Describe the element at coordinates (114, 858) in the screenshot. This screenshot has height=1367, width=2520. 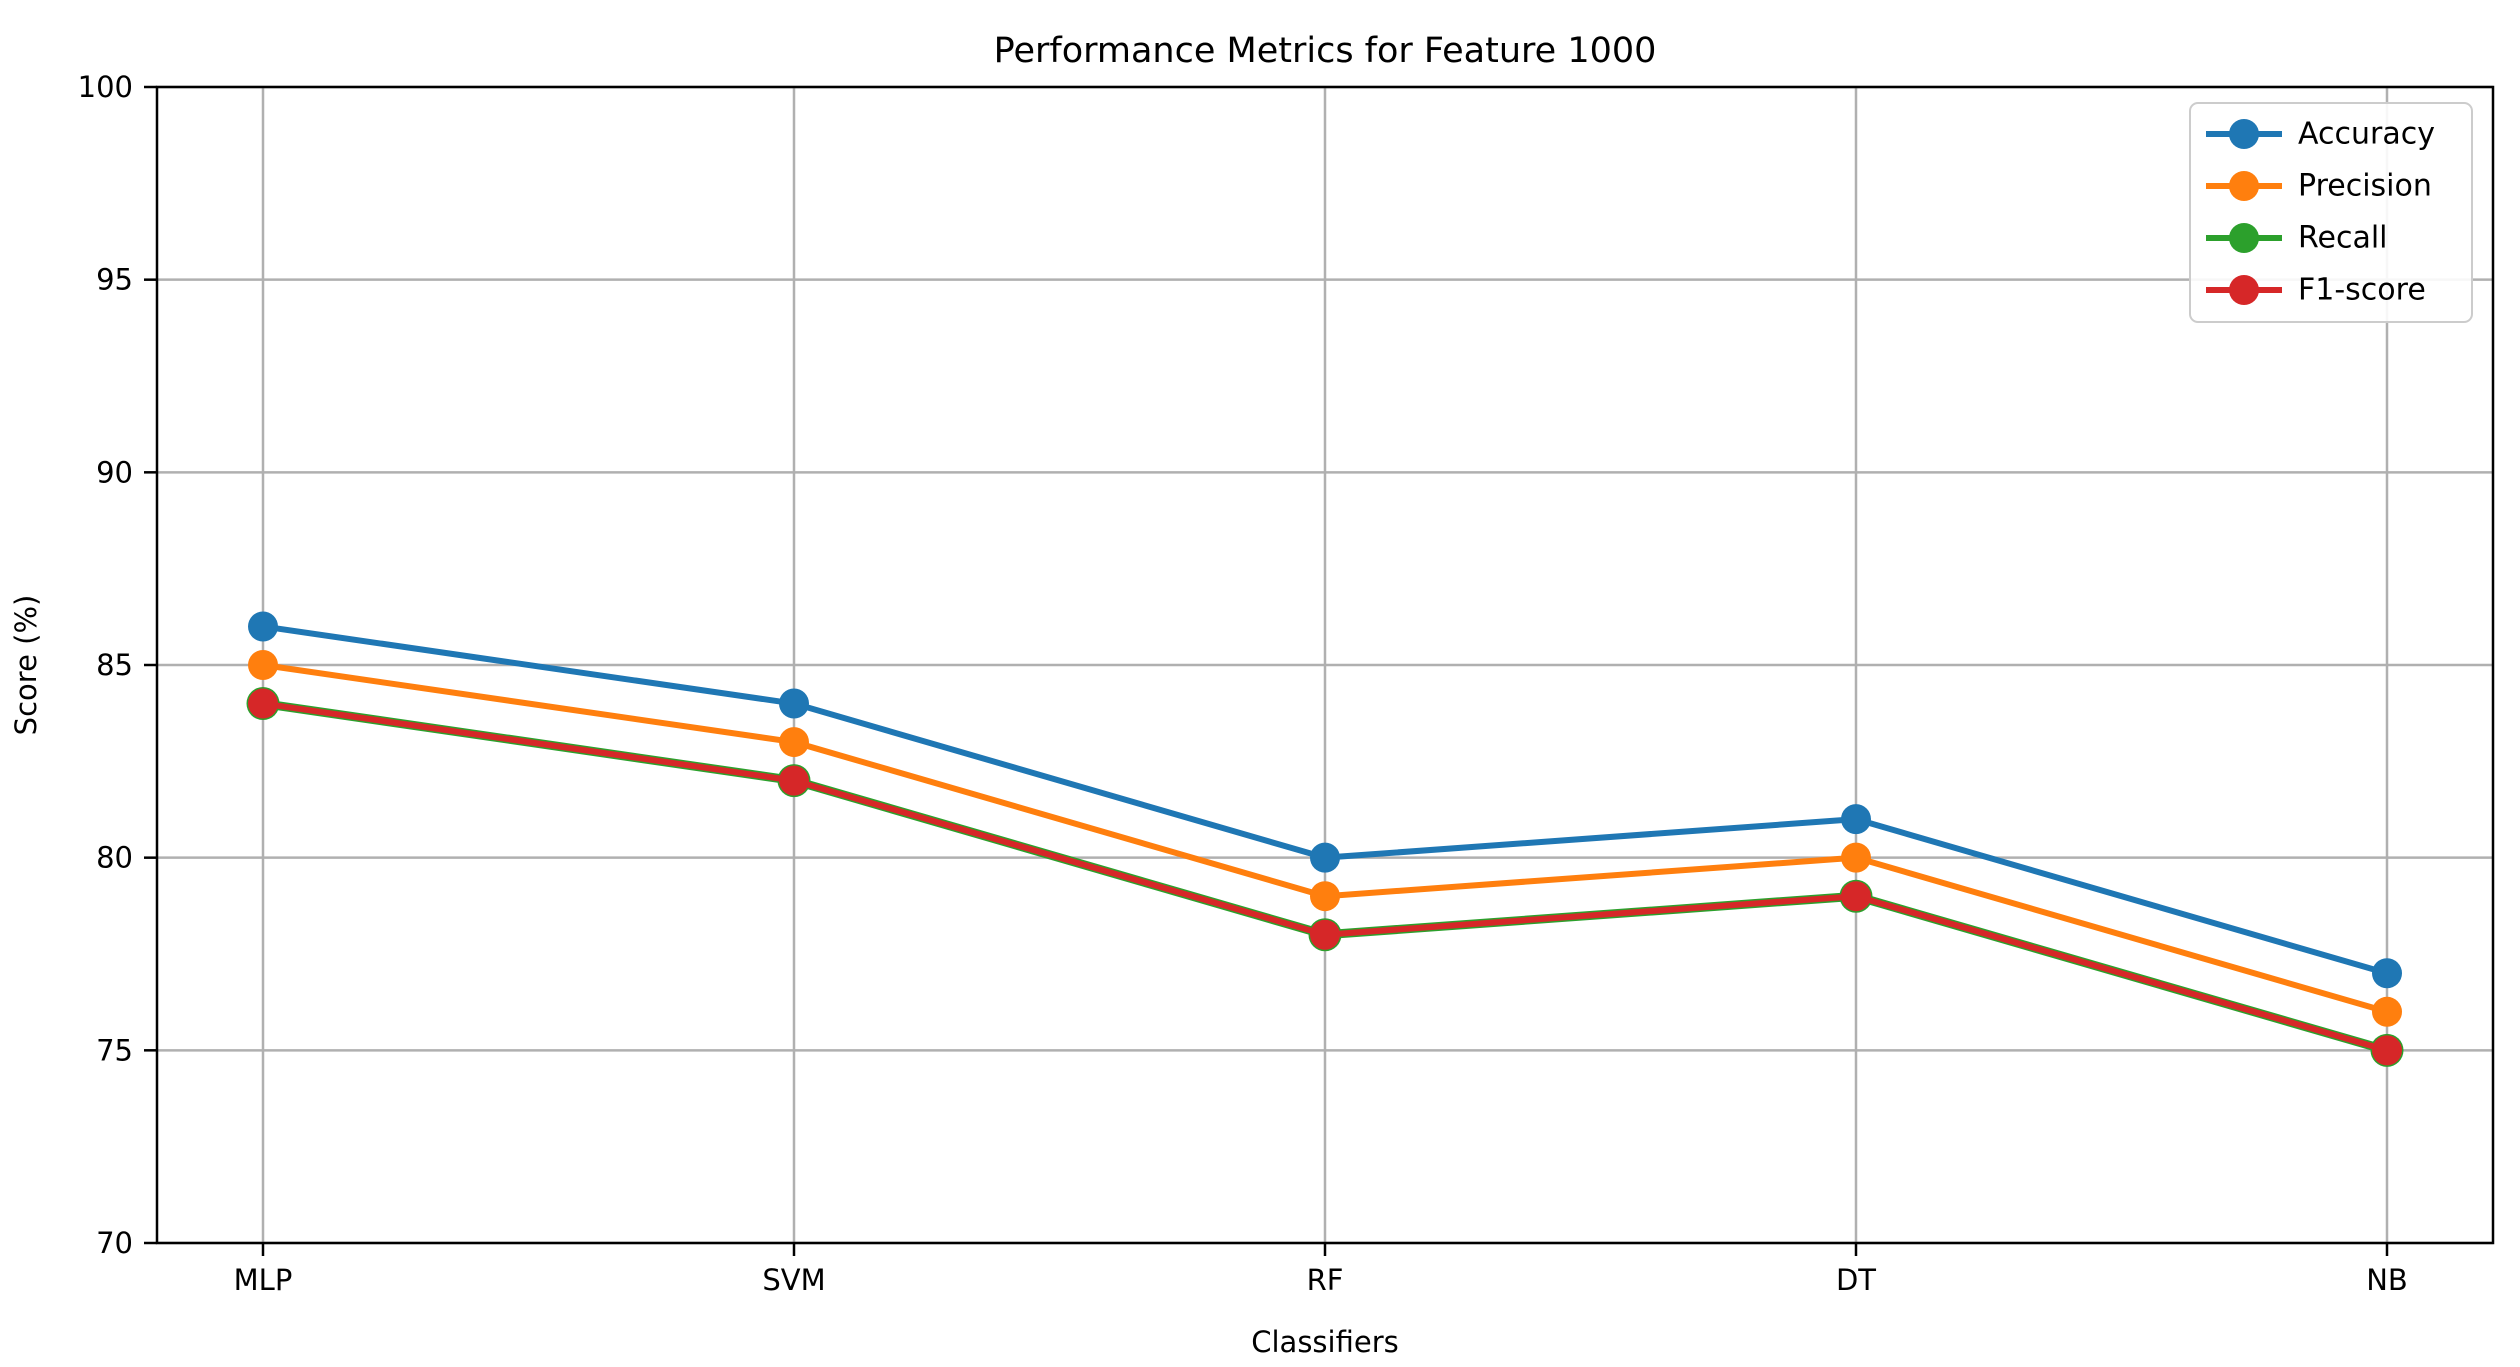
I see `y-tick-label: 80` at that location.